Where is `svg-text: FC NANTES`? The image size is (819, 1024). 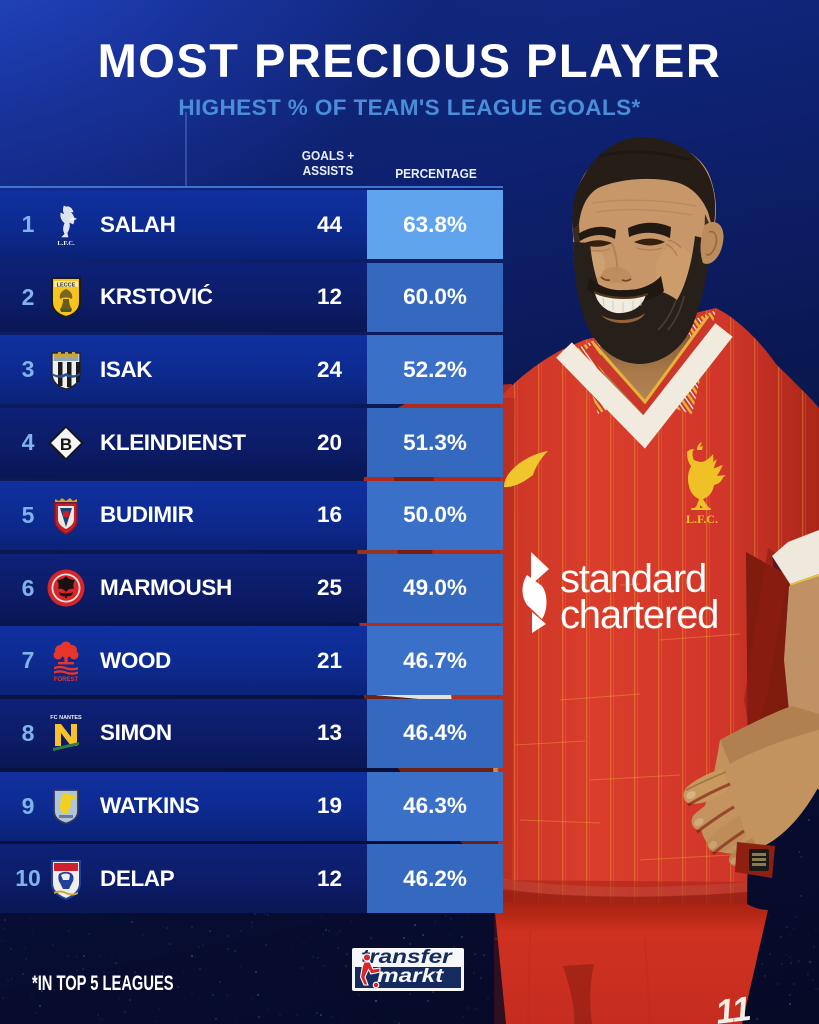
svg-text: FC NANTES is located at coordinates (66, 718).